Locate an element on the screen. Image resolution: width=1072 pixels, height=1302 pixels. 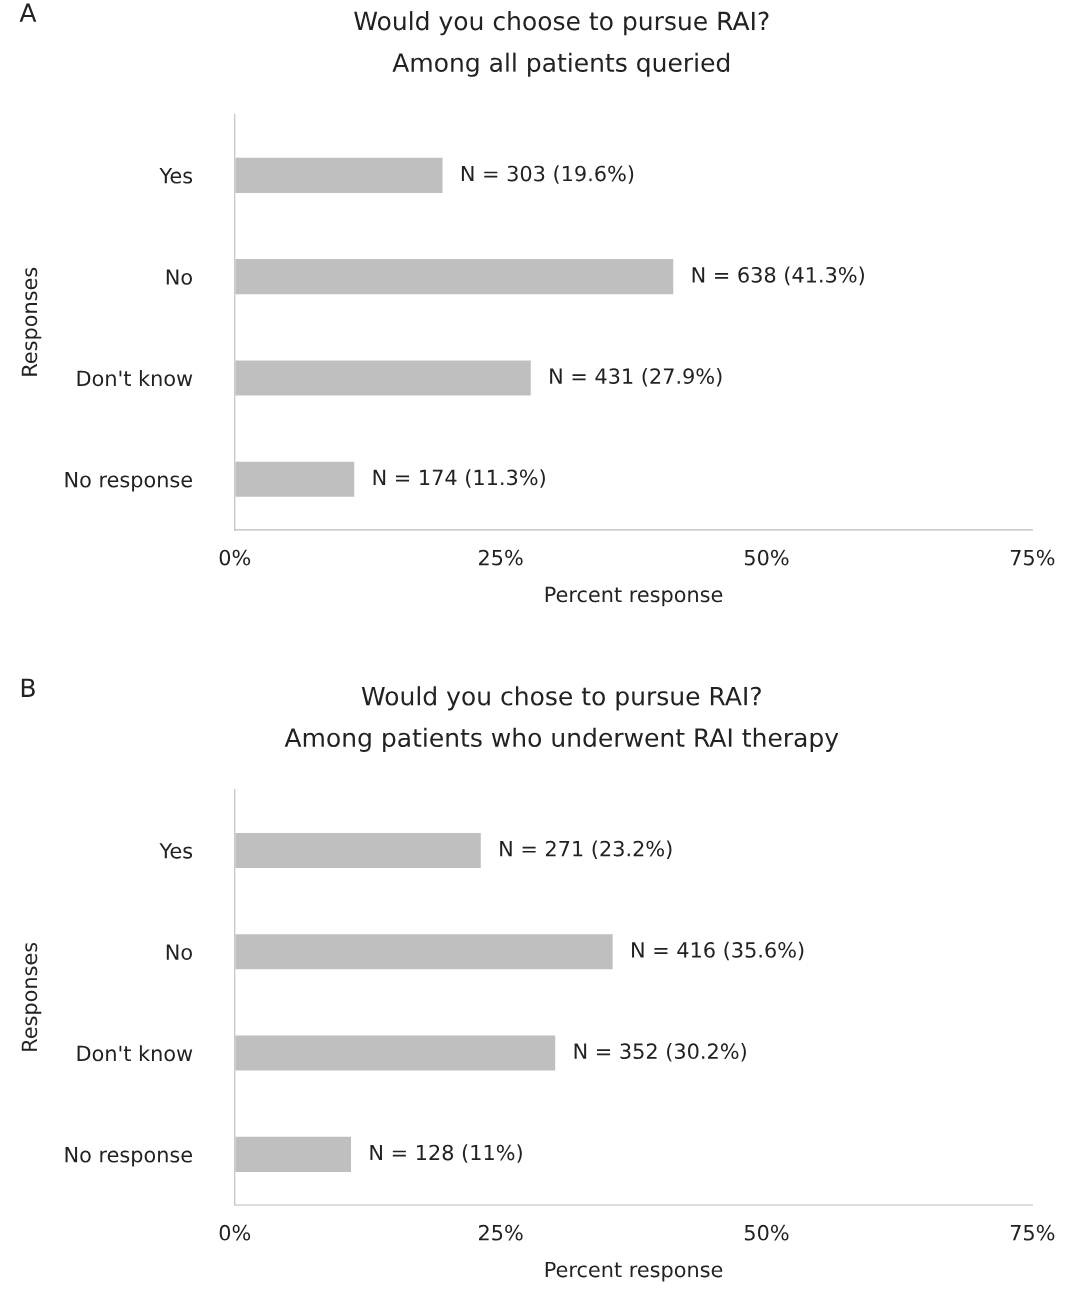
chart-subtitle: Among patients who underwent RAI therapy is located at coordinates (561, 739).